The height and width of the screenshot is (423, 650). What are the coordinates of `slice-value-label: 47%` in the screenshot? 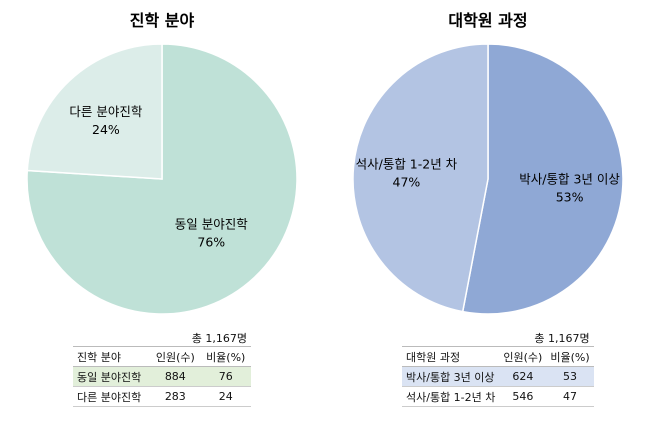 It's located at (407, 181).